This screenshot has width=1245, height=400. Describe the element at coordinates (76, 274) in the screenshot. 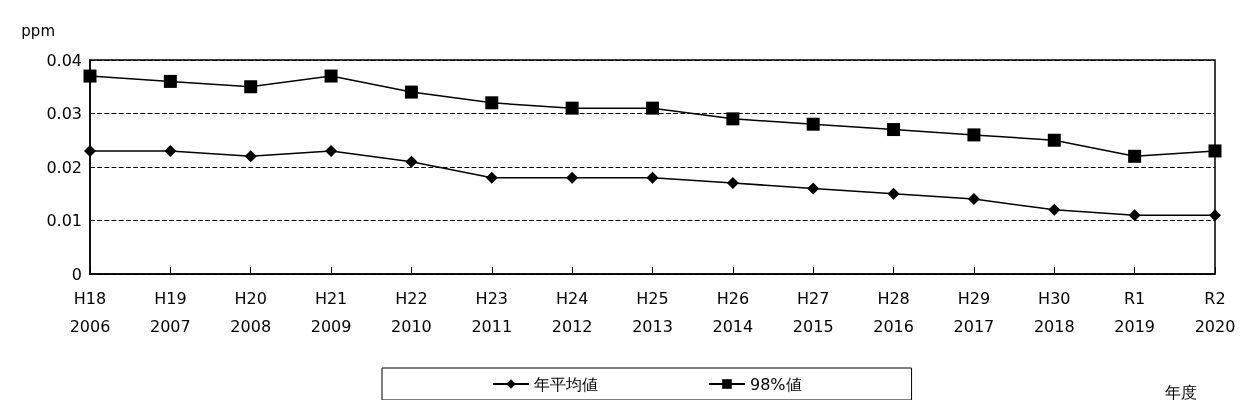

I see `y-tick-label: 0` at that location.